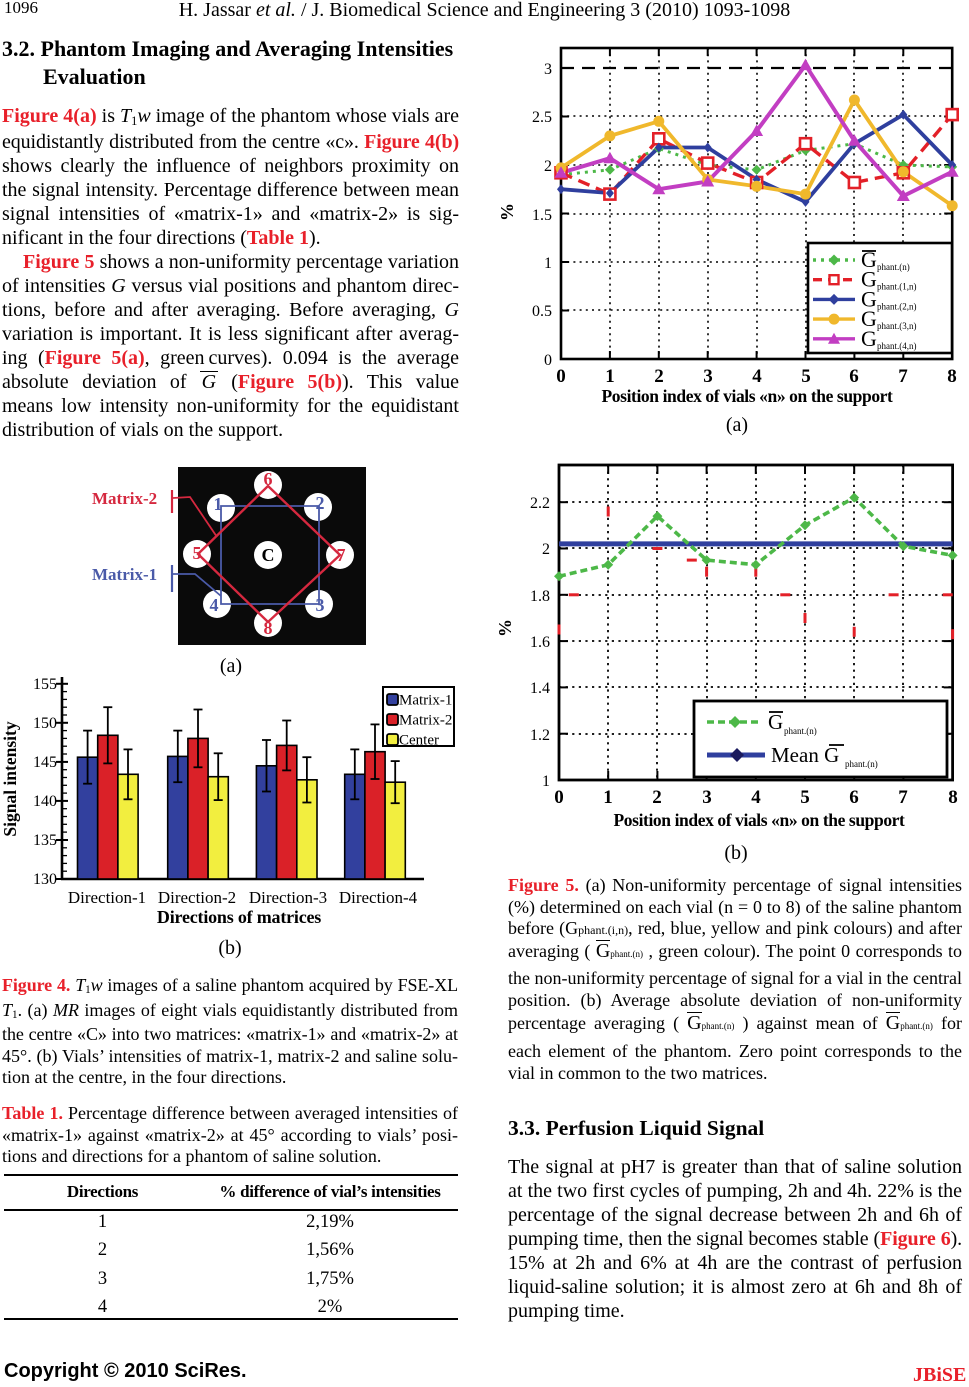  I want to click on svg-text: Mean G, so click(805, 755).